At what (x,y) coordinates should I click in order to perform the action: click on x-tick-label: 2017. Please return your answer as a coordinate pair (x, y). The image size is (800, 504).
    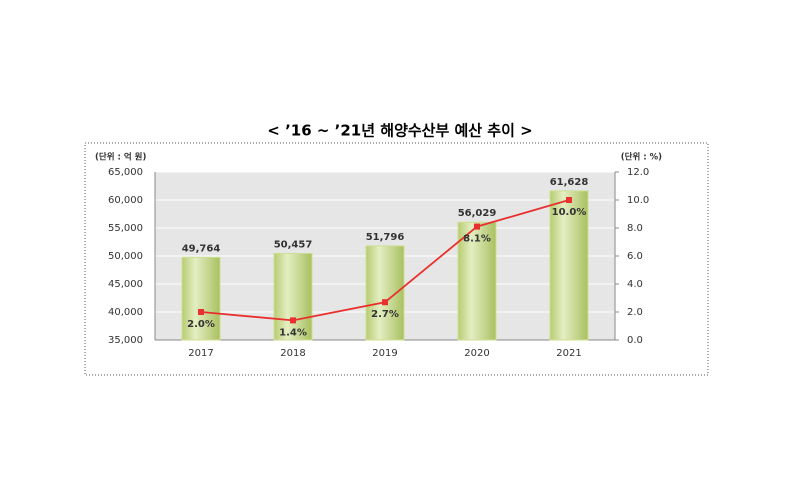
    Looking at the image, I should click on (200, 353).